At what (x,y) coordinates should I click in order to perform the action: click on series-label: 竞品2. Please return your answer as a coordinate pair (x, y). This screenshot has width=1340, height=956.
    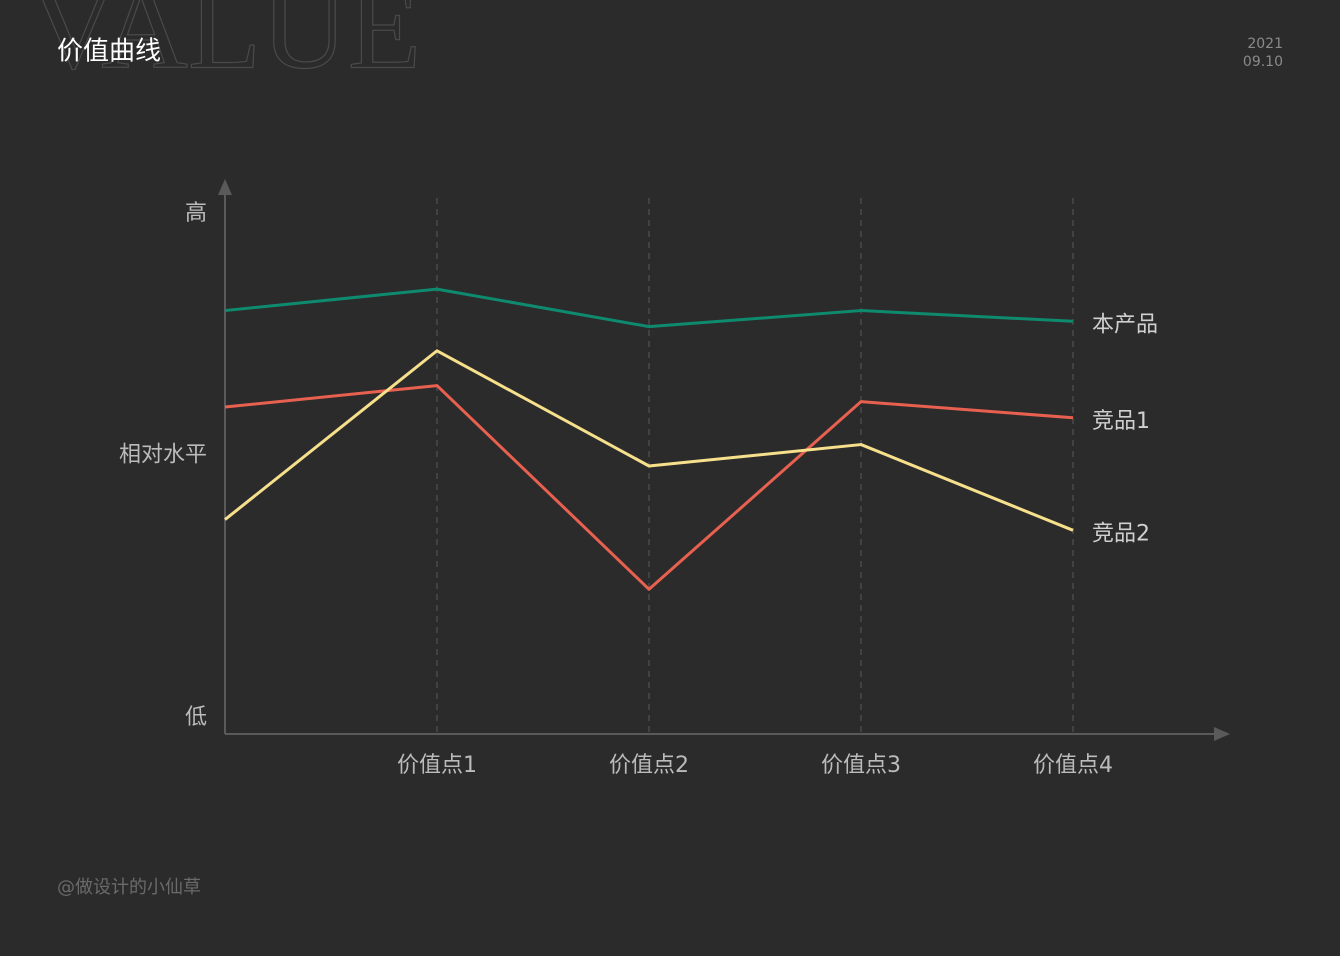
    Looking at the image, I should click on (1121, 533).